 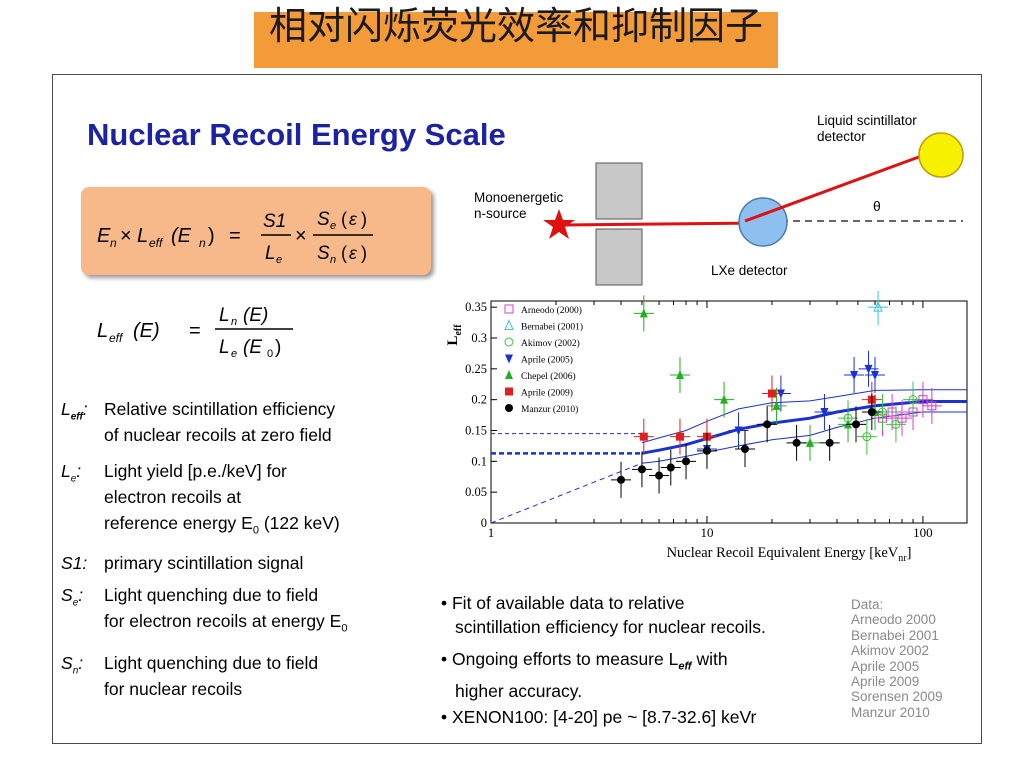 What do you see at coordinates (211, 236) in the screenshot?
I see `formula-paren-close: )` at bounding box center [211, 236].